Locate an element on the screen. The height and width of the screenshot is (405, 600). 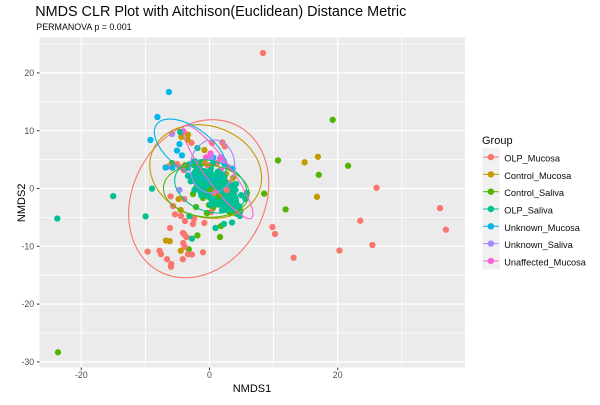
svg-text: Group is located at coordinates (497, 141).